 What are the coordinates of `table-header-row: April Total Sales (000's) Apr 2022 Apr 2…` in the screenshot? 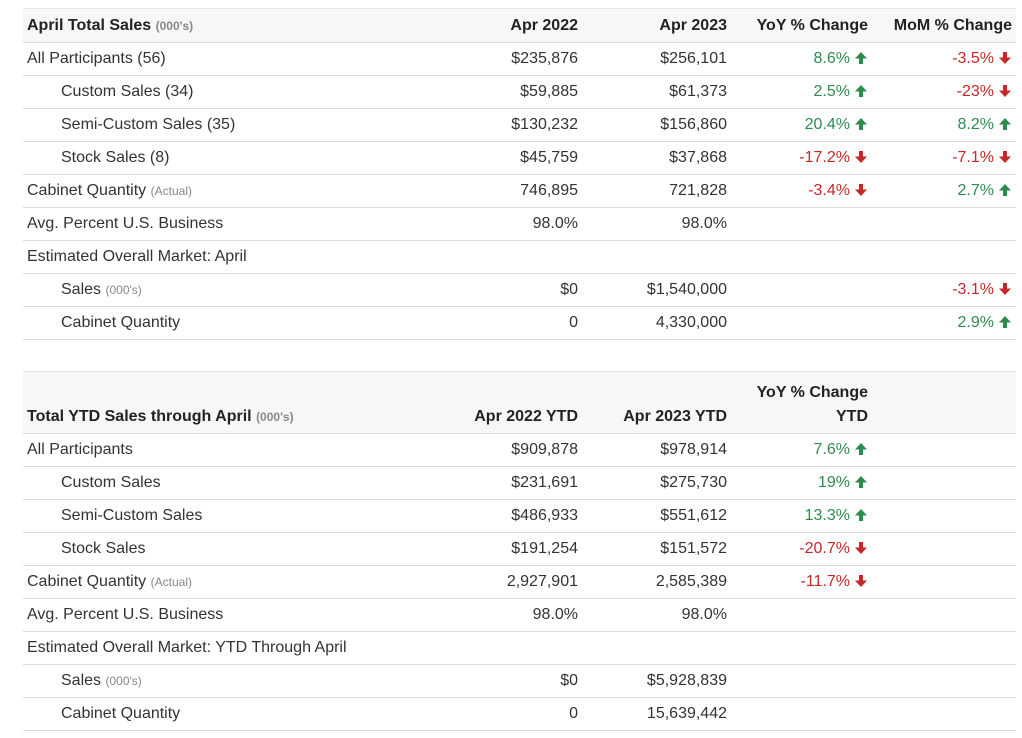 It's located at (519, 25).